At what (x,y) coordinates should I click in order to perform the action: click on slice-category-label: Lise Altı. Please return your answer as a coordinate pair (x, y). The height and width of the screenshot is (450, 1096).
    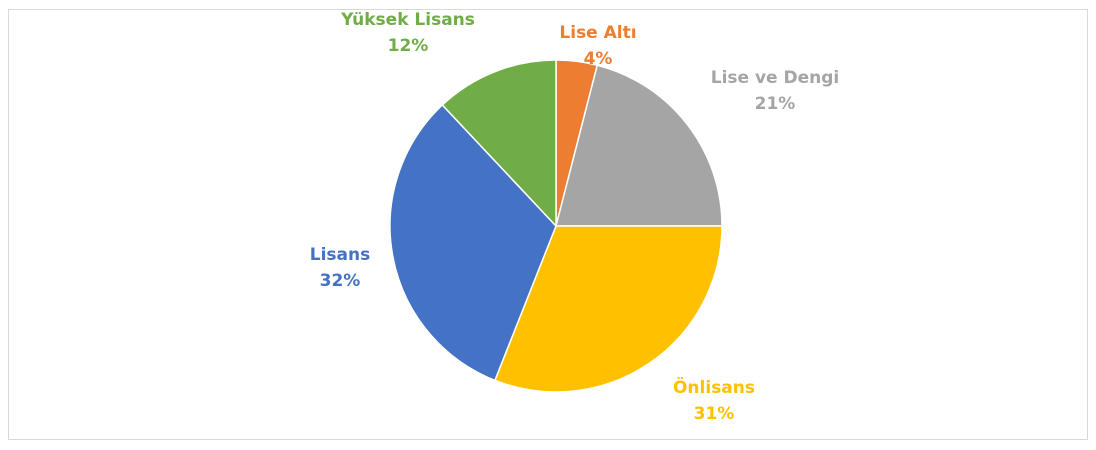
    Looking at the image, I should click on (597, 33).